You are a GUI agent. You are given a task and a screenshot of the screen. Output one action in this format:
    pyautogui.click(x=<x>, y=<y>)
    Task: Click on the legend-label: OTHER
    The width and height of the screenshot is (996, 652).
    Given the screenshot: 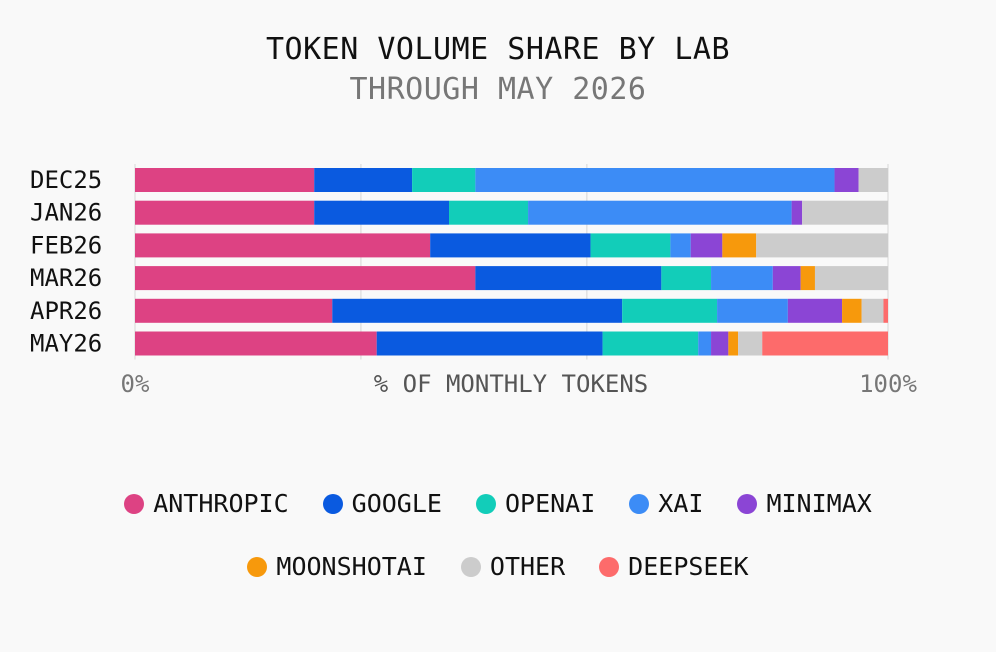 What is the action you would take?
    pyautogui.click(x=527, y=566)
    